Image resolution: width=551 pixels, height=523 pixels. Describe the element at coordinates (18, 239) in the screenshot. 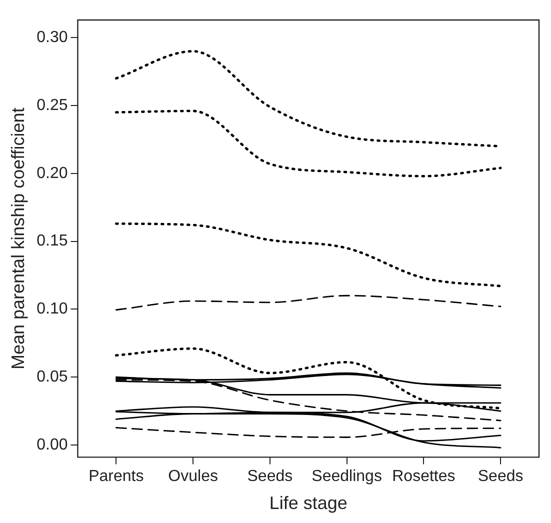

I see `y-axis-title: Mean parental kinship coefficient` at that location.